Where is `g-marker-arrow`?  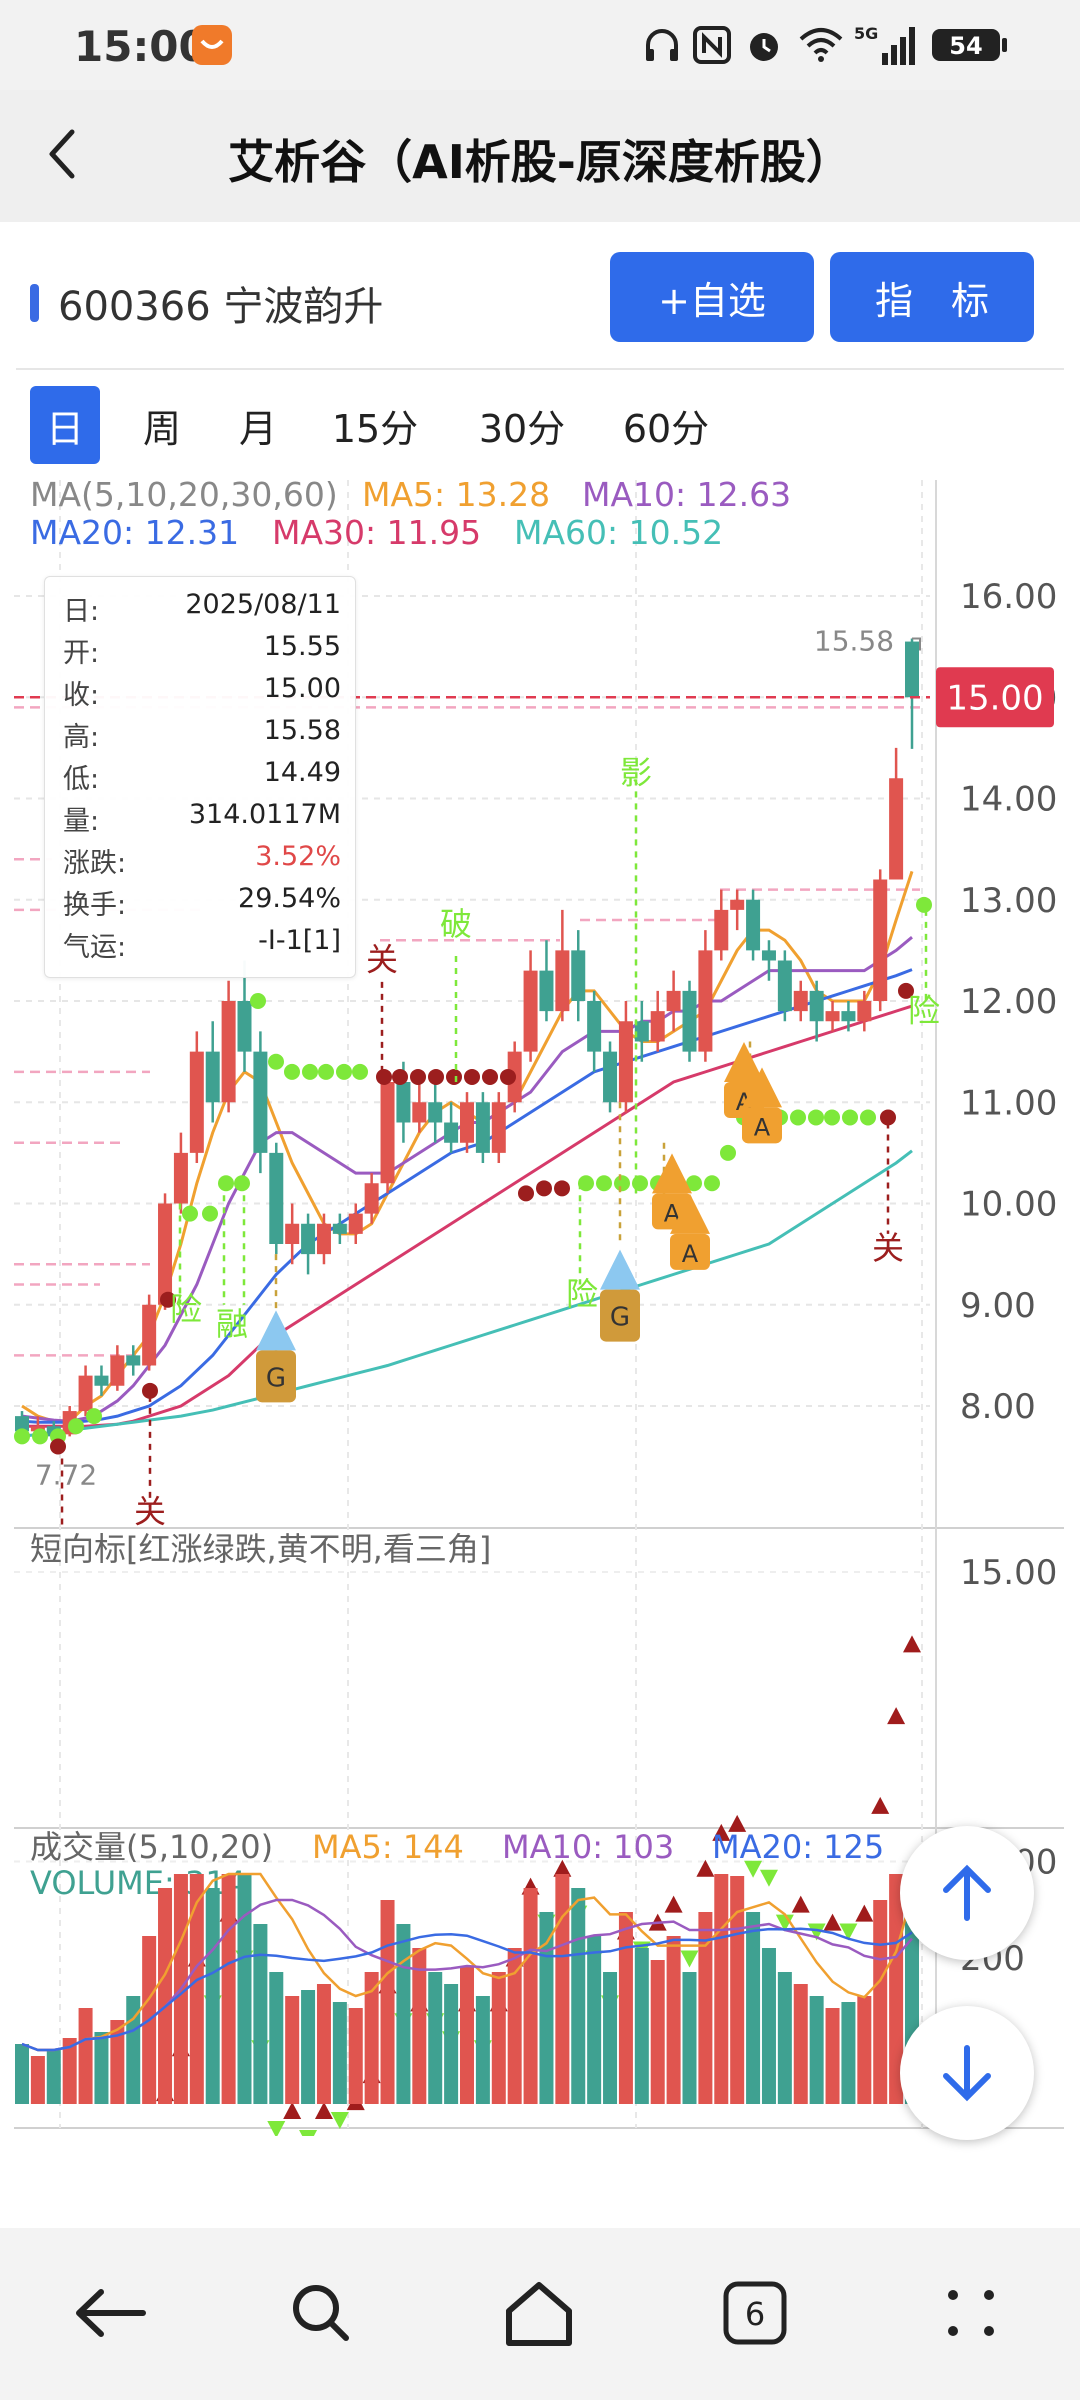
g-marker-arrow is located at coordinates (620, 1269).